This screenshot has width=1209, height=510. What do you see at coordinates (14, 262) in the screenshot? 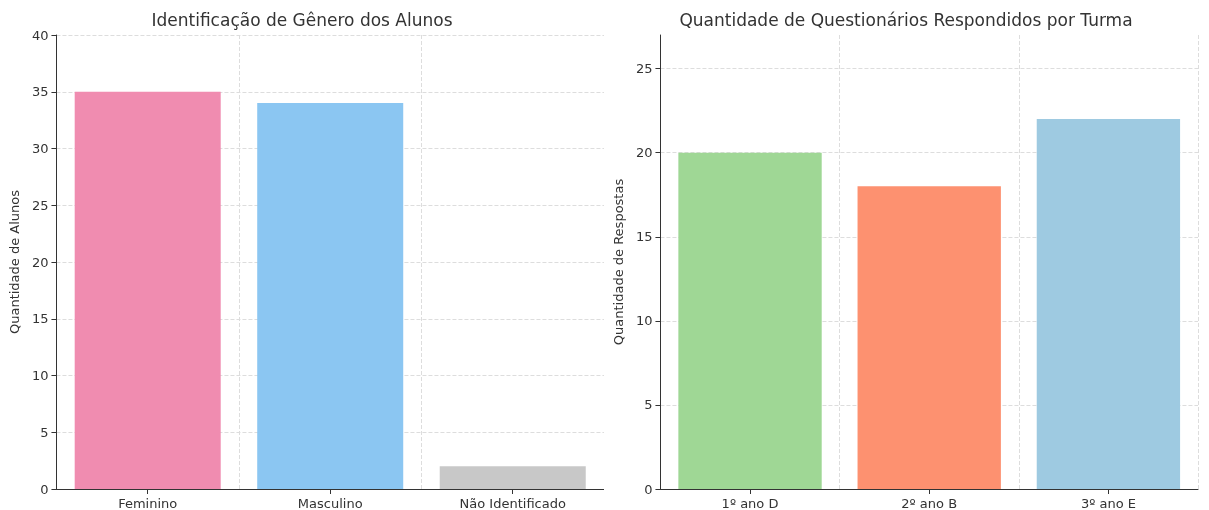
I see `y-axis-title: Quantidade de Alunos` at bounding box center [14, 262].